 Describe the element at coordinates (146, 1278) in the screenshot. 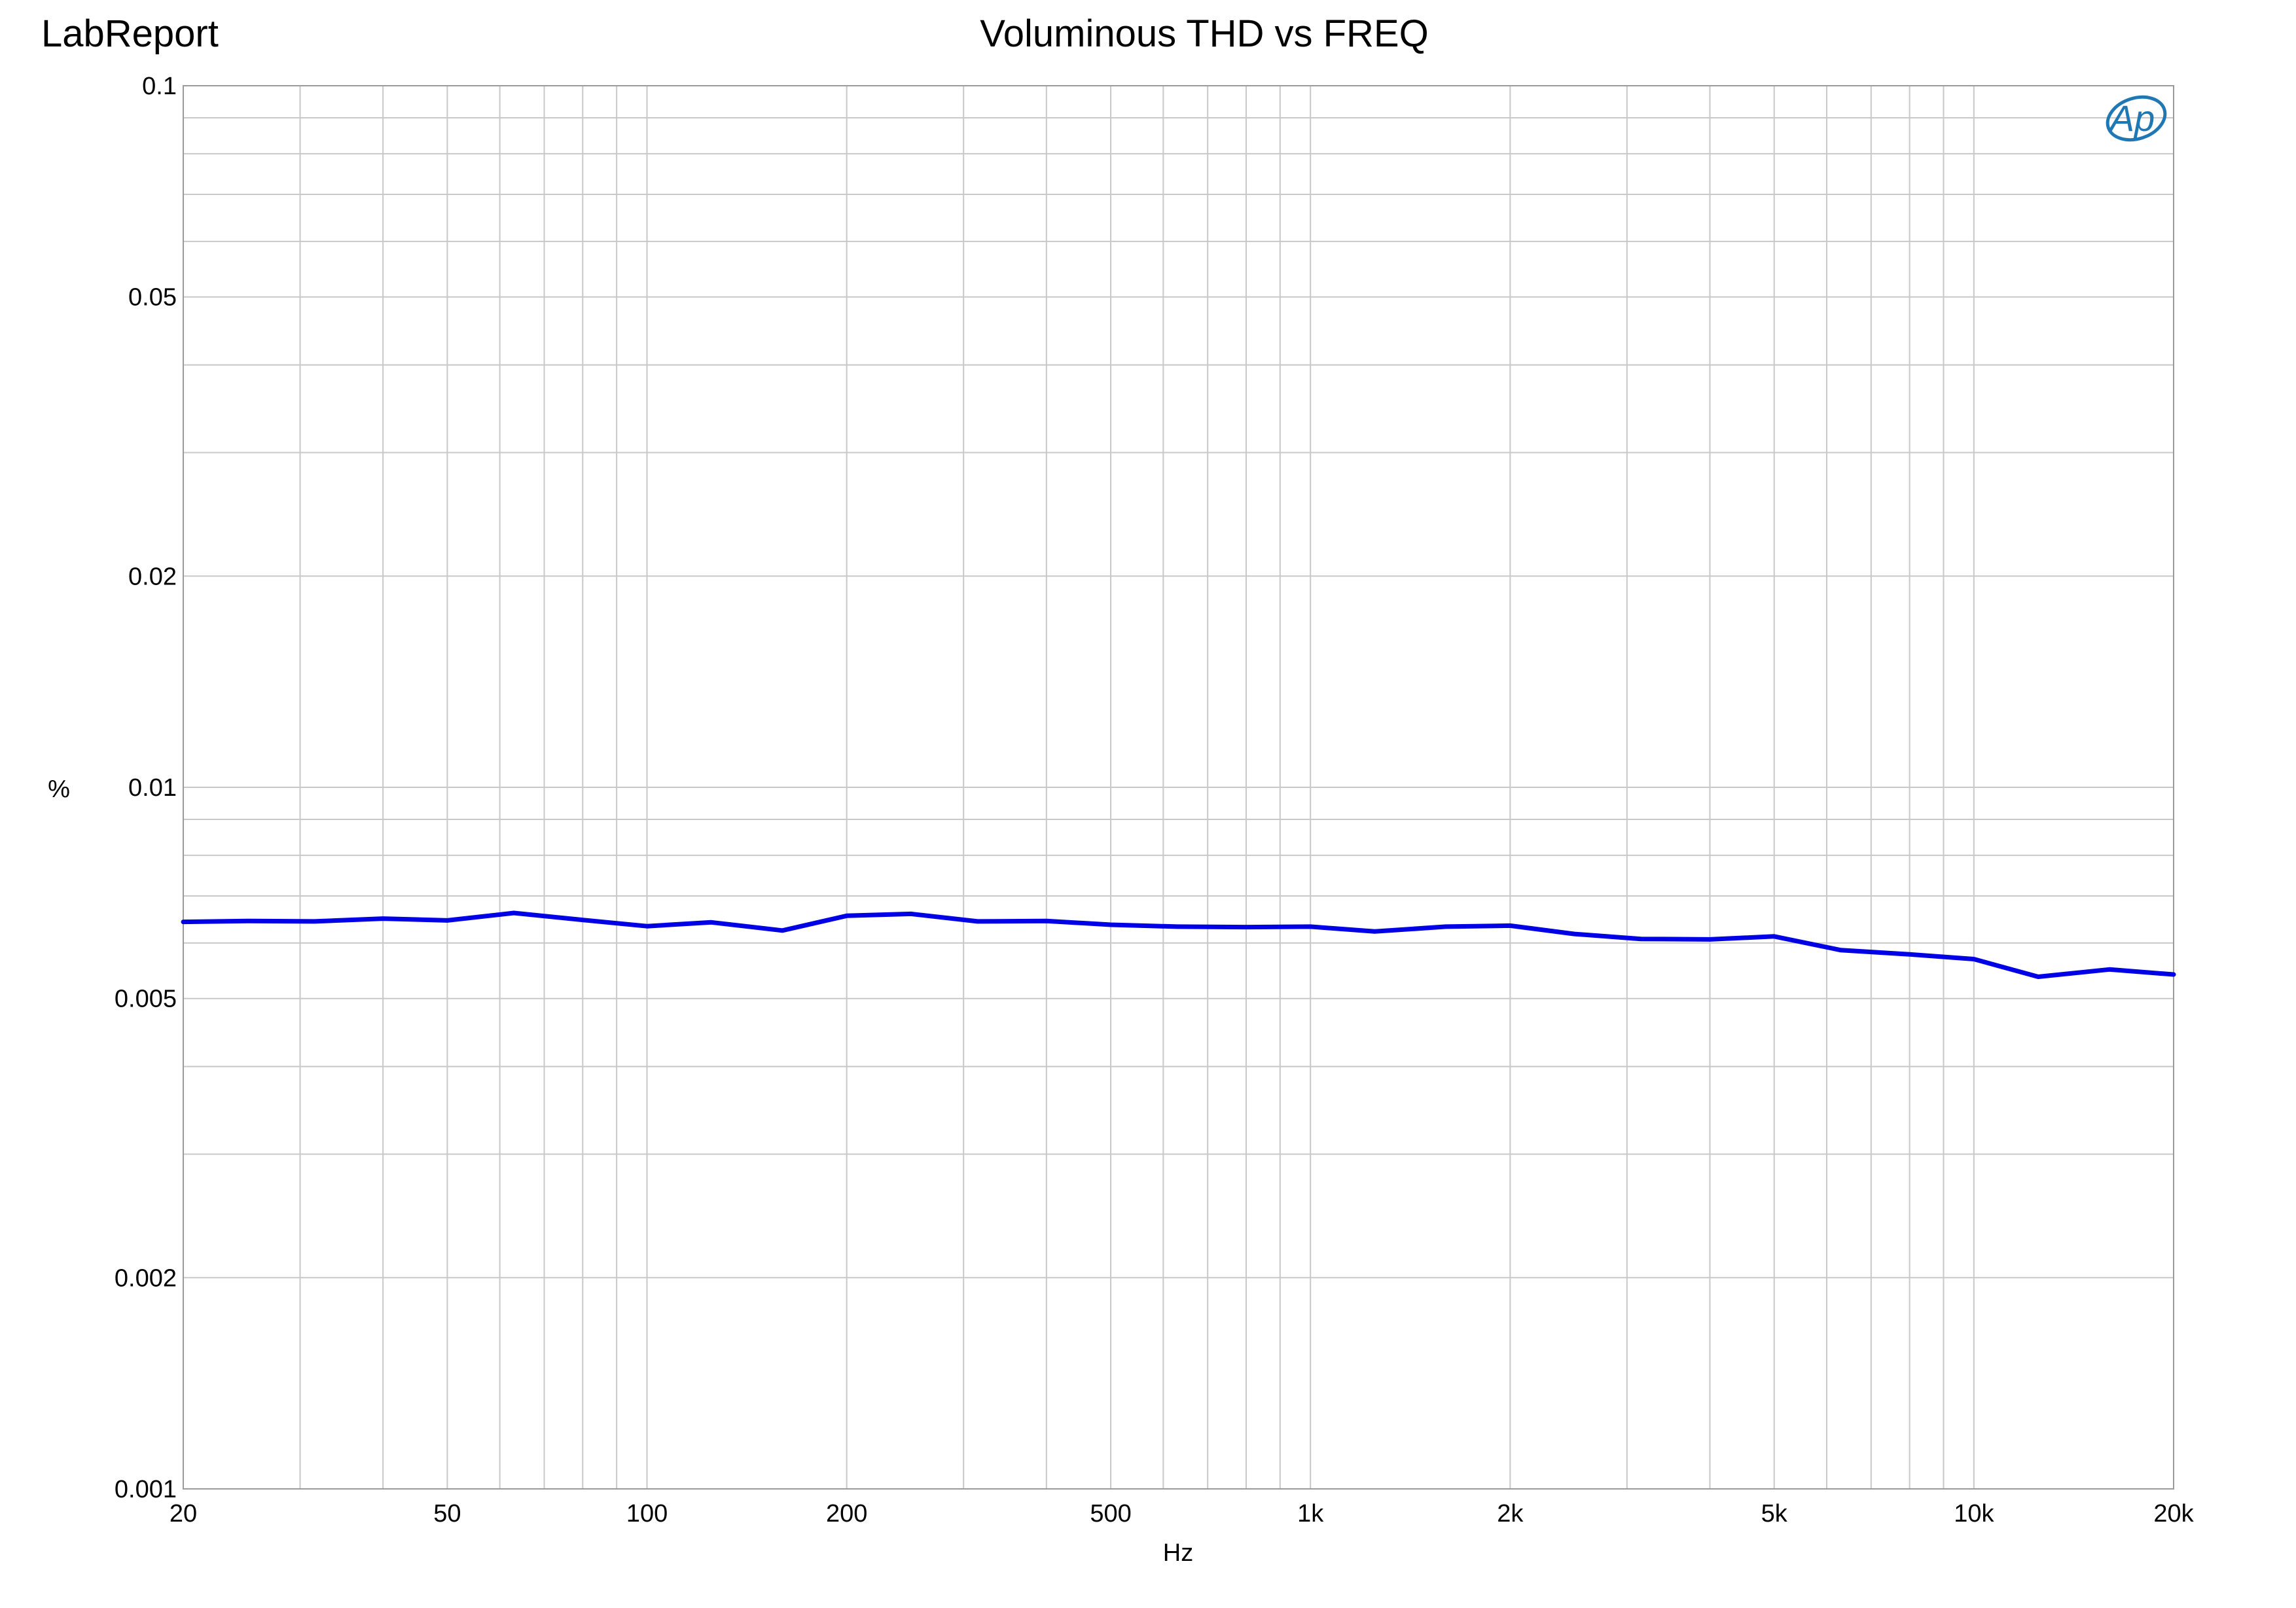

I see `y-tick-label: 0.002` at that location.